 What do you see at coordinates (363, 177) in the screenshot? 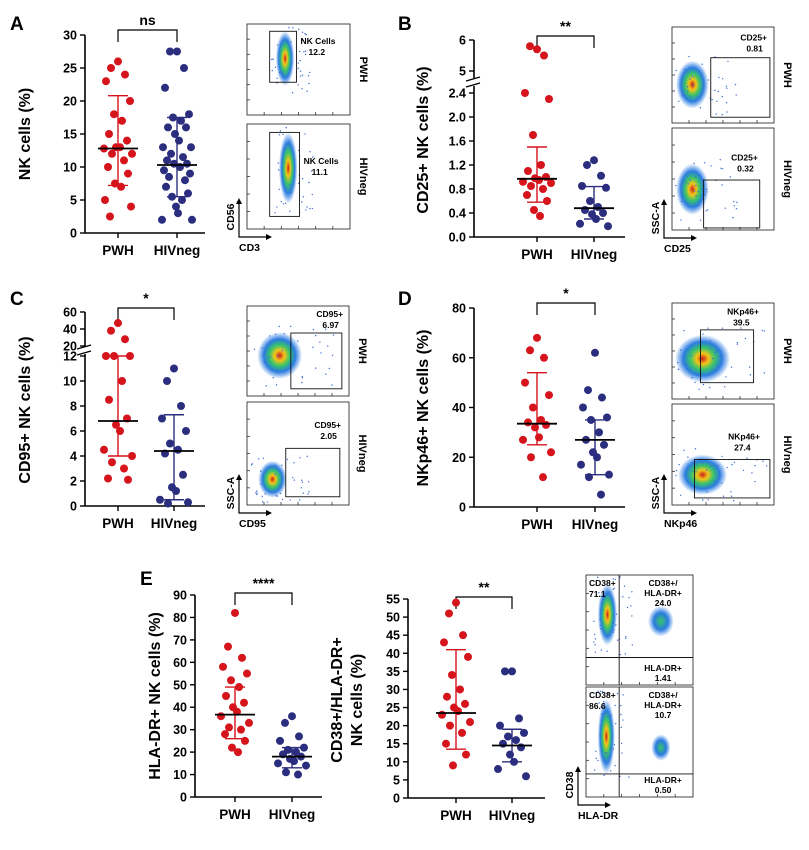
I see `flow-group-label: HIVneg` at bounding box center [363, 177].